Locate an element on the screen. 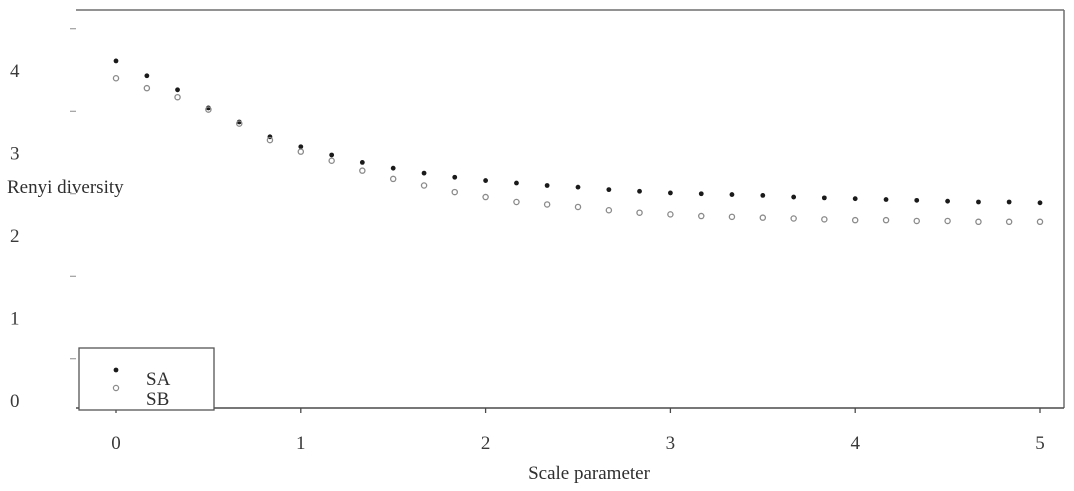  y-tick-label: 1 is located at coordinates (15, 319).